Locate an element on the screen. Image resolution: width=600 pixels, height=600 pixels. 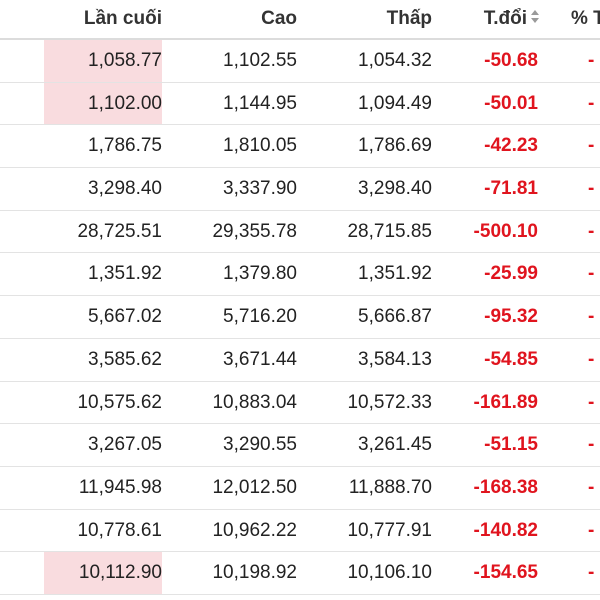
sort-icon is located at coordinates (535, 17).